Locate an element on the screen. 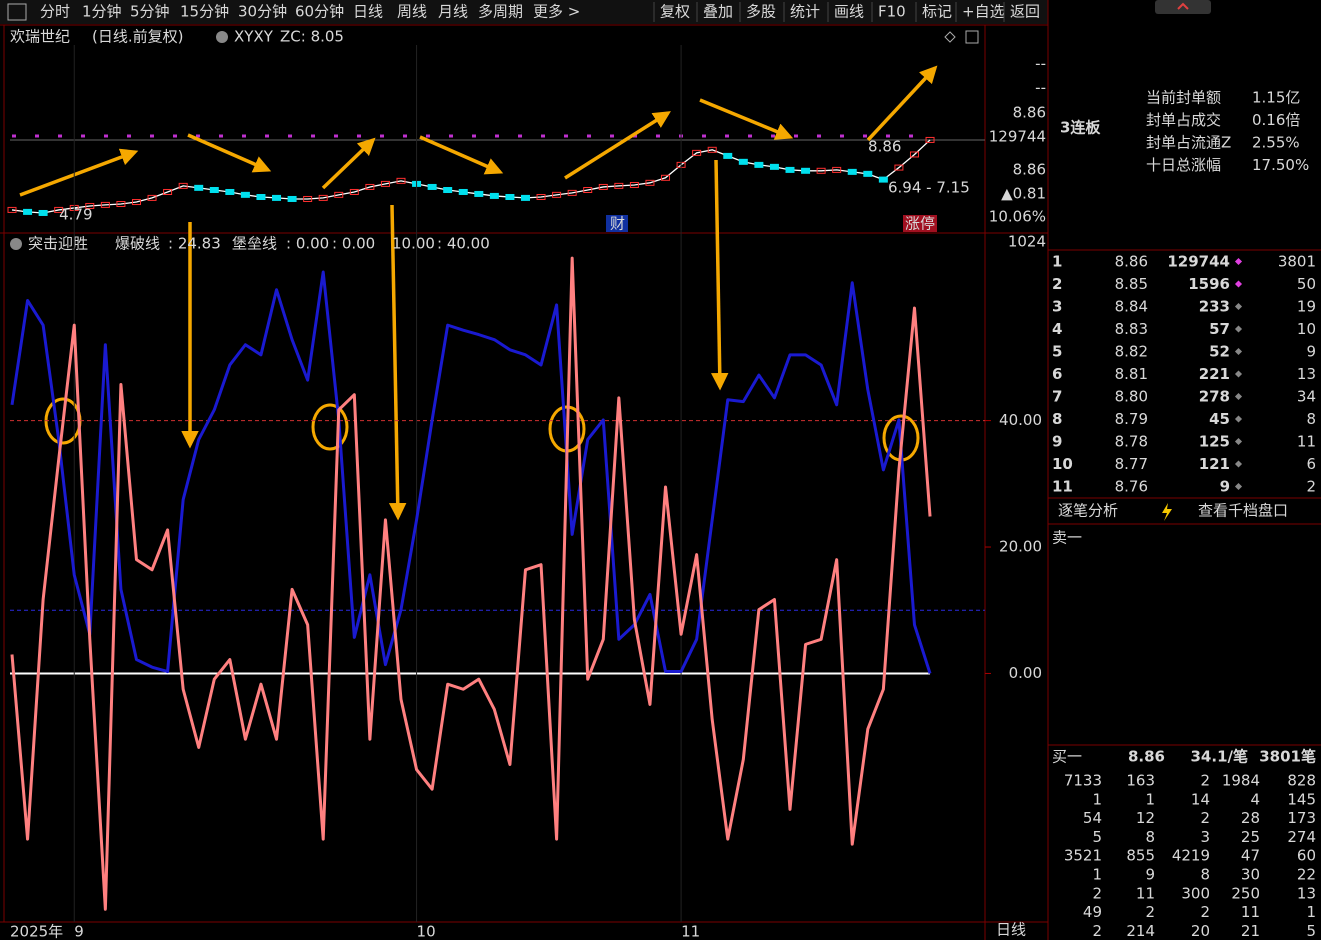 This screenshot has height=940, width=1321. queue-cell: 274 is located at coordinates (1301, 837).